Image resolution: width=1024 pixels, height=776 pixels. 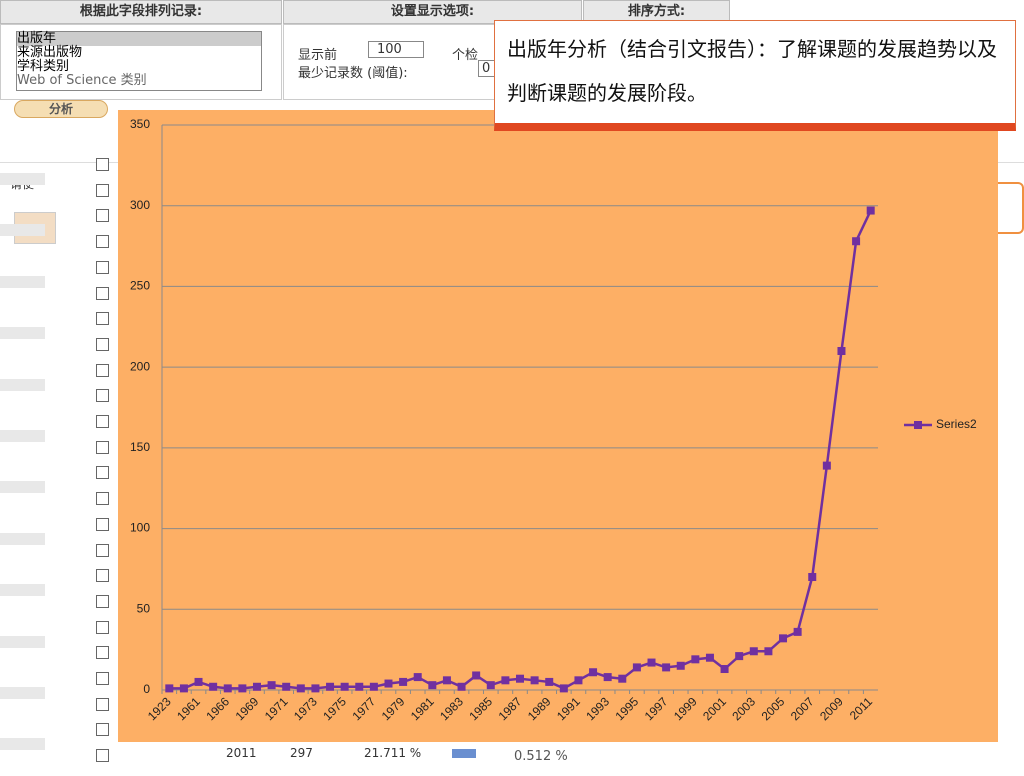 What do you see at coordinates (61, 109) in the screenshot?
I see `analyze-button: 分析` at bounding box center [61, 109].